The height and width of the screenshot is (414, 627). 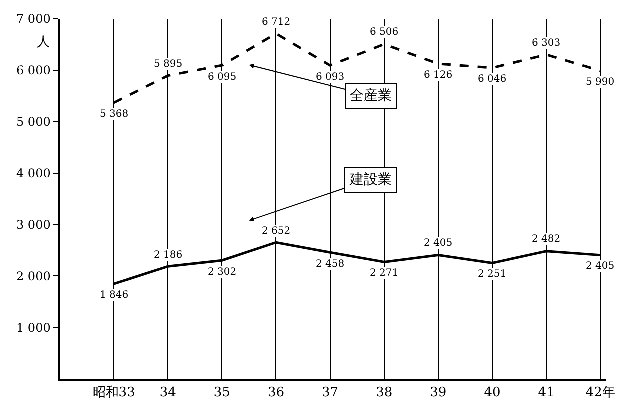 I want to click on data-label: 6 712, so click(x=276, y=22).